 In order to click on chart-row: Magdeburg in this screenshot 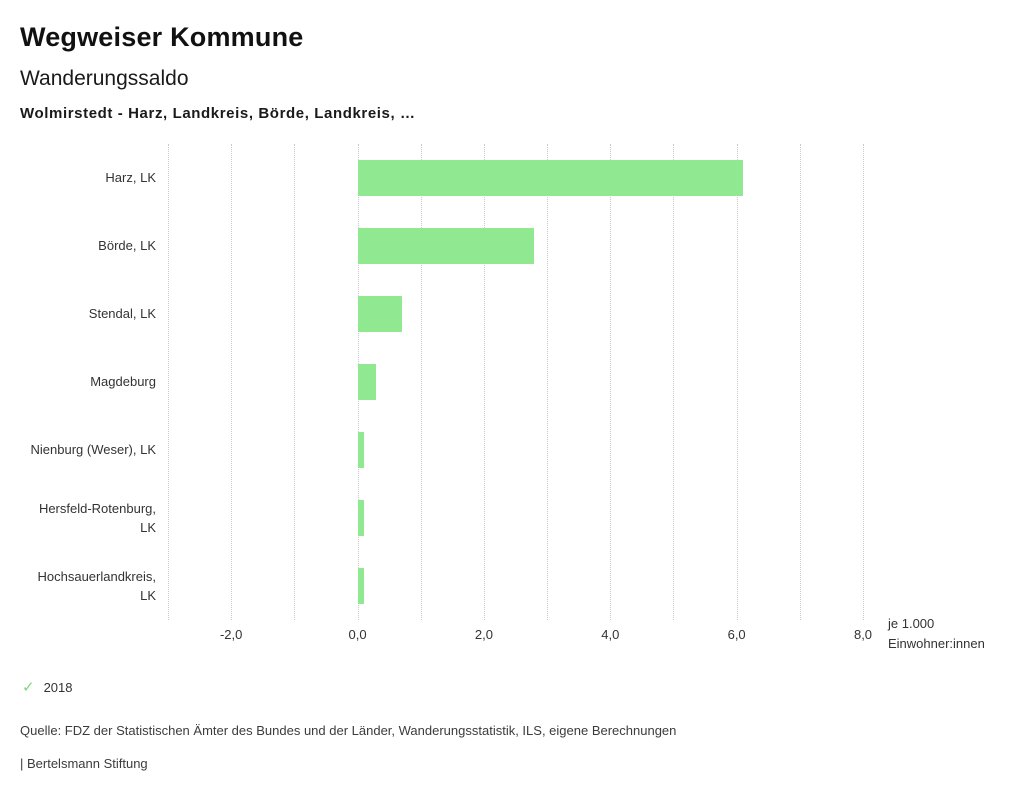, I will do `click(512, 382)`.